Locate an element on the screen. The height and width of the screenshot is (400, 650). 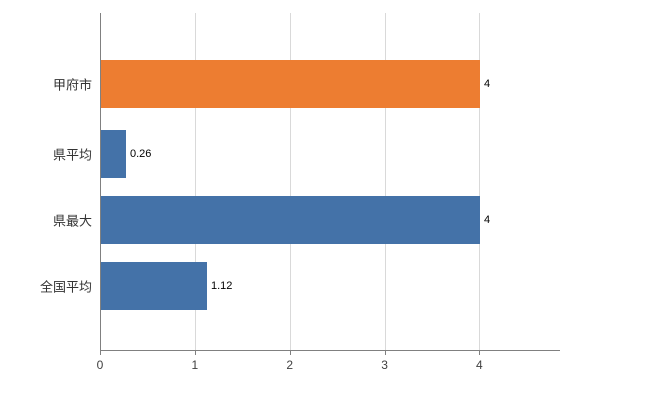
category-label: 県平均 is located at coordinates (72, 155).